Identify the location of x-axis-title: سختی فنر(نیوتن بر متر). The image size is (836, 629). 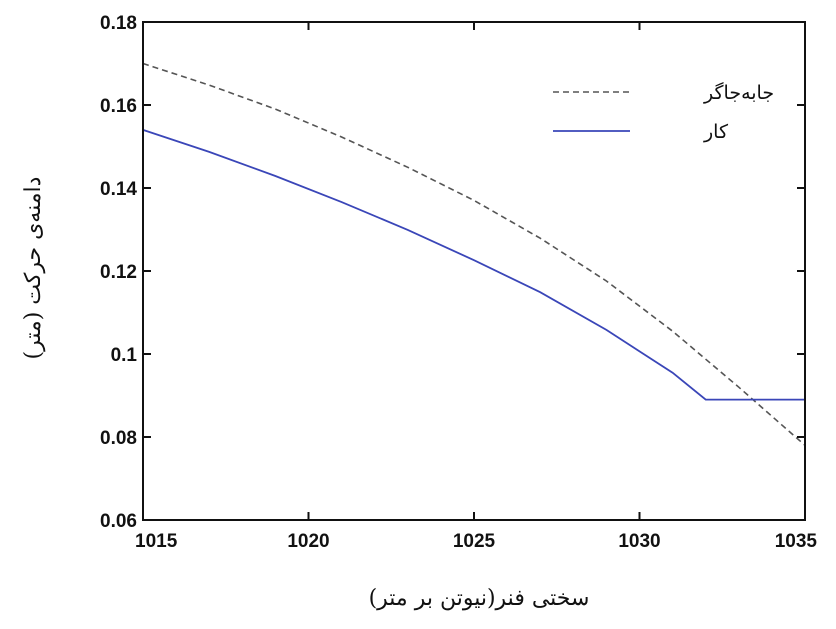
(479, 598).